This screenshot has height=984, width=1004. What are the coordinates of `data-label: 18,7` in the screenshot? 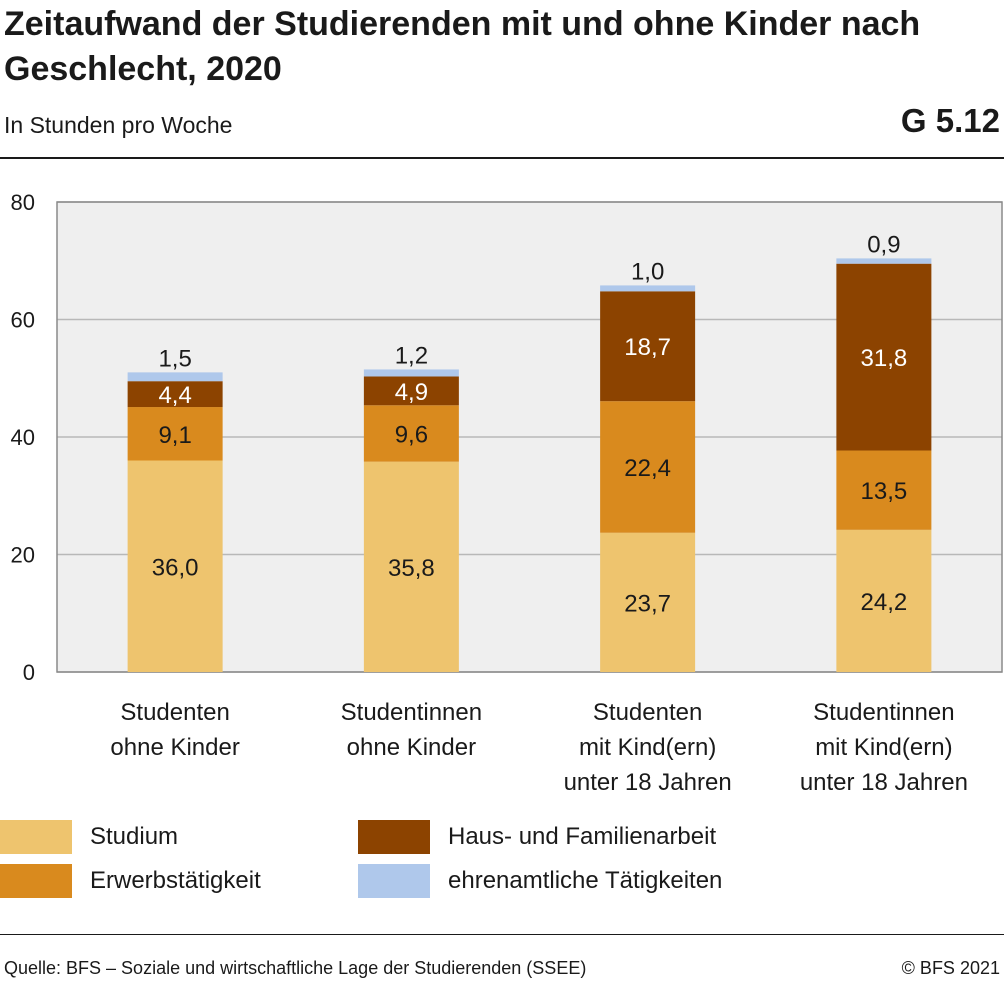 It's located at (647, 347).